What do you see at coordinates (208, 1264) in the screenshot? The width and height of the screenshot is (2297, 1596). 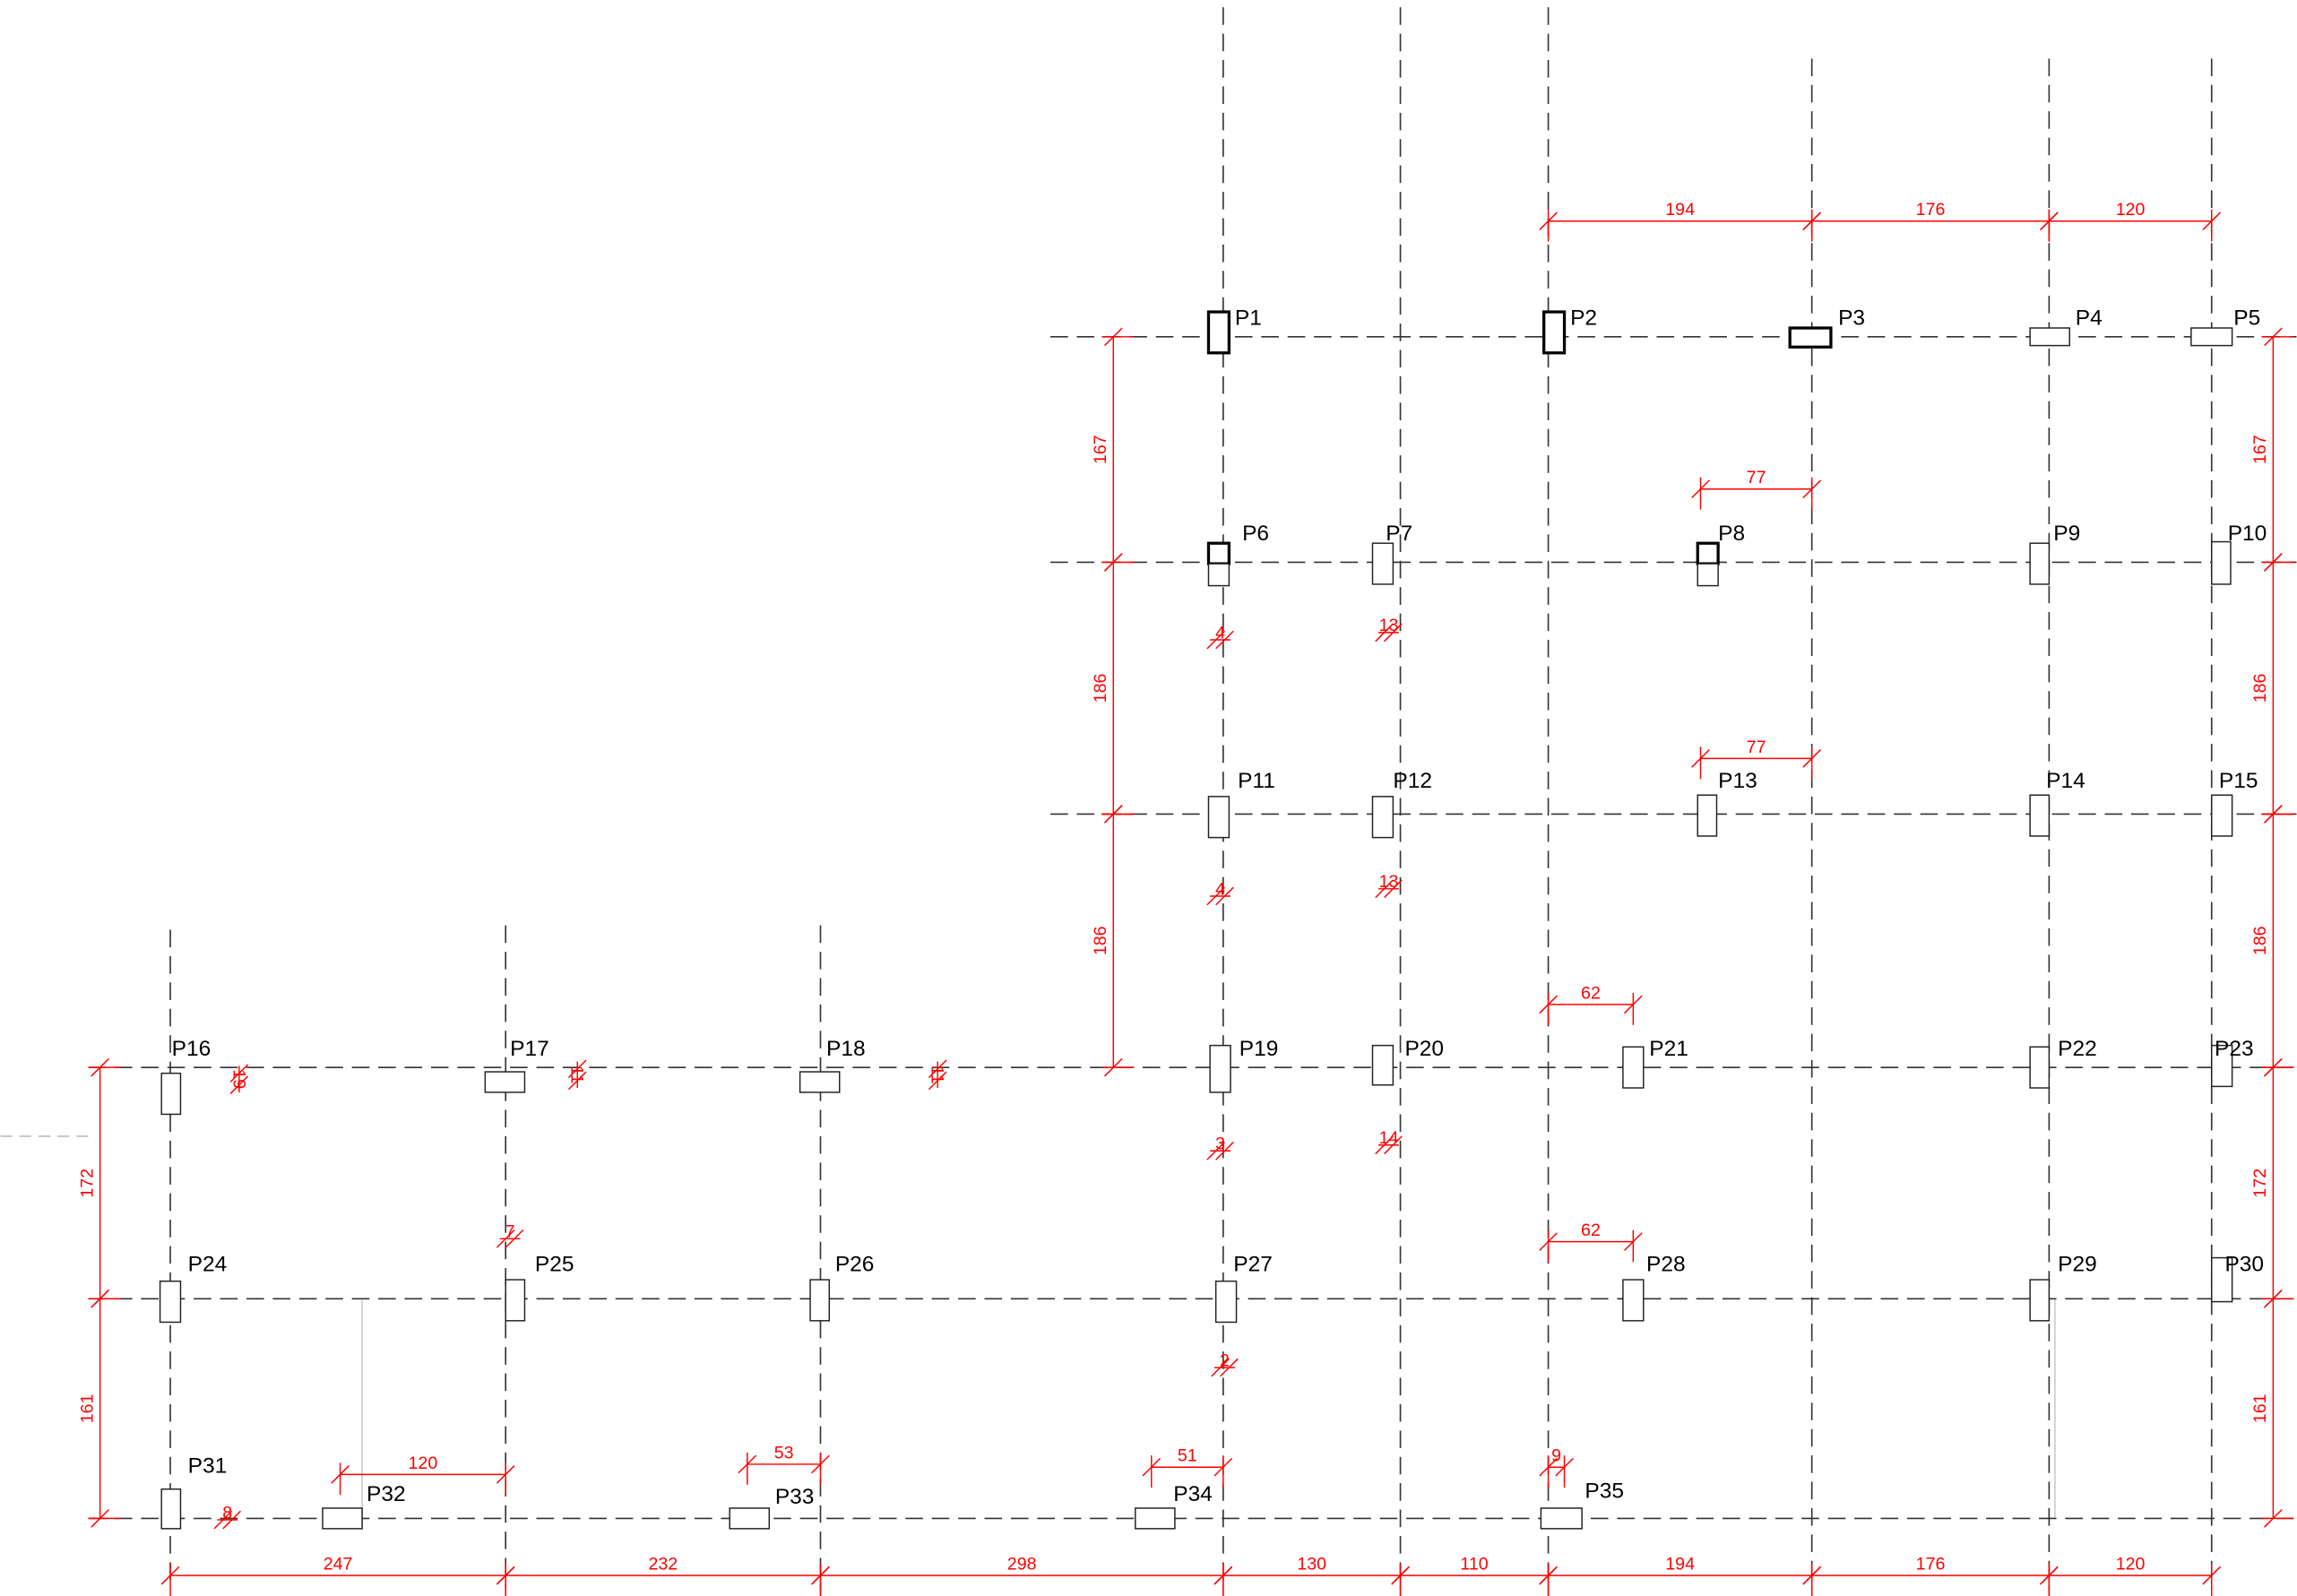 I see `pillar-label: P24` at bounding box center [208, 1264].